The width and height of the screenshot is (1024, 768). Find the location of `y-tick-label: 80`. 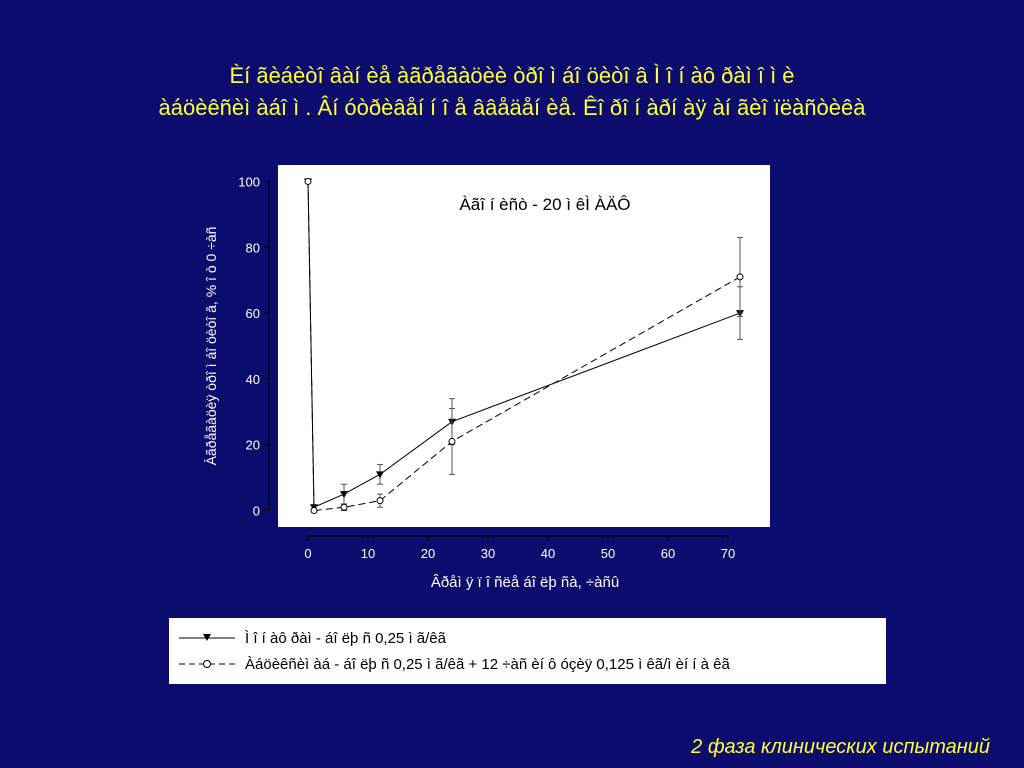

y-tick-label: 80 is located at coordinates (253, 247).